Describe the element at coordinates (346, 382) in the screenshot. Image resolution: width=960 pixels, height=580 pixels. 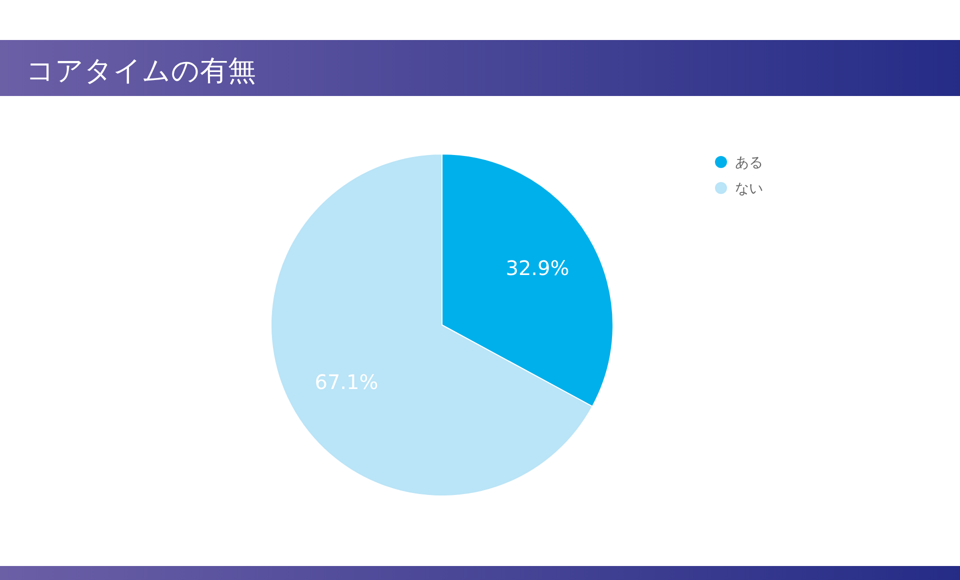
I see `data-label: 67.1%` at that location.